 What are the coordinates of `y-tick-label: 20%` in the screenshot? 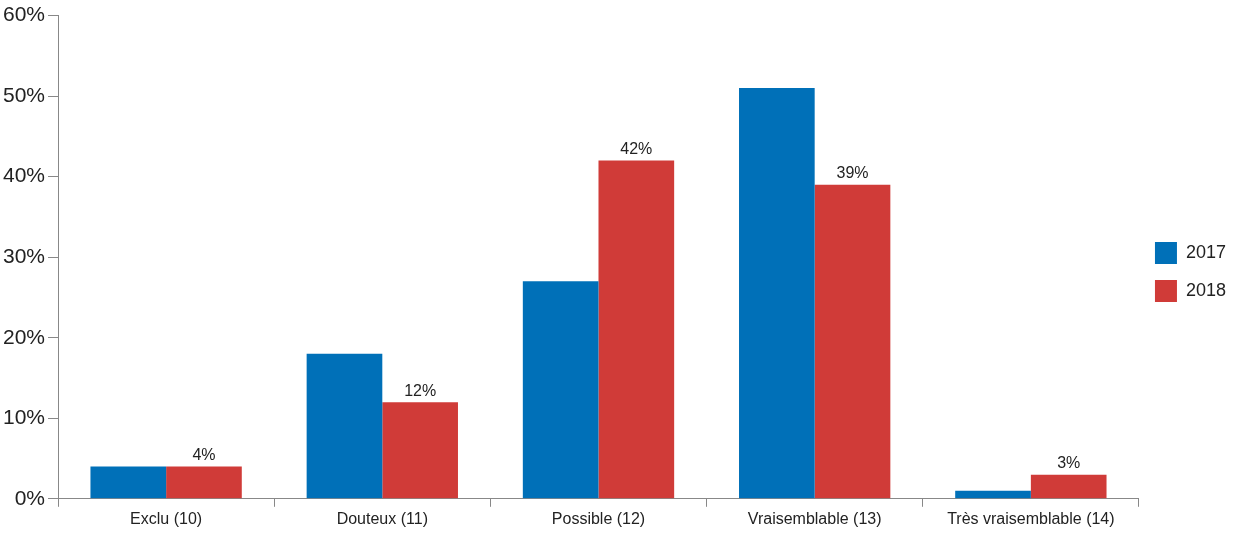 It's located at (24, 336).